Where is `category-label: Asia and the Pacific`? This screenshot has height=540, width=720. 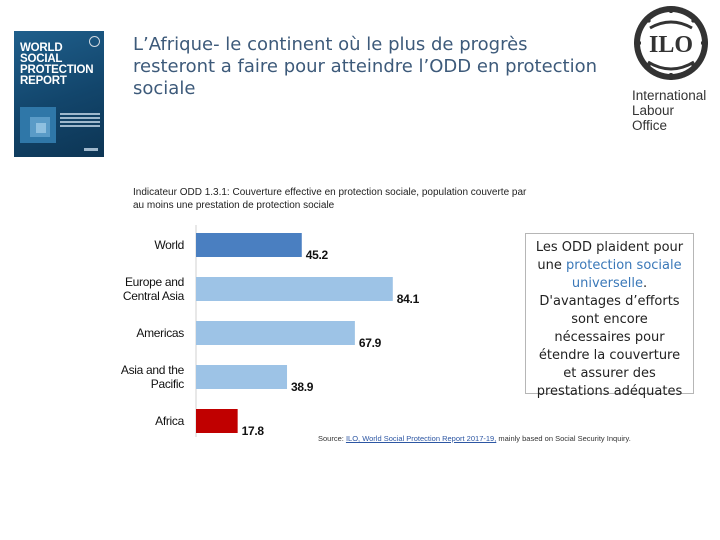
category-label: Asia and the Pacific is located at coordinates (153, 377).